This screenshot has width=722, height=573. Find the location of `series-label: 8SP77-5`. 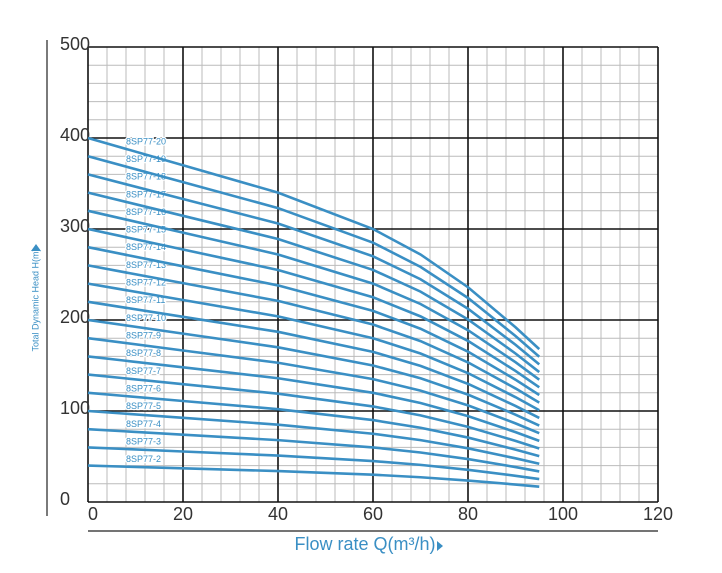

series-label: 8SP77-5 is located at coordinates (143, 406).